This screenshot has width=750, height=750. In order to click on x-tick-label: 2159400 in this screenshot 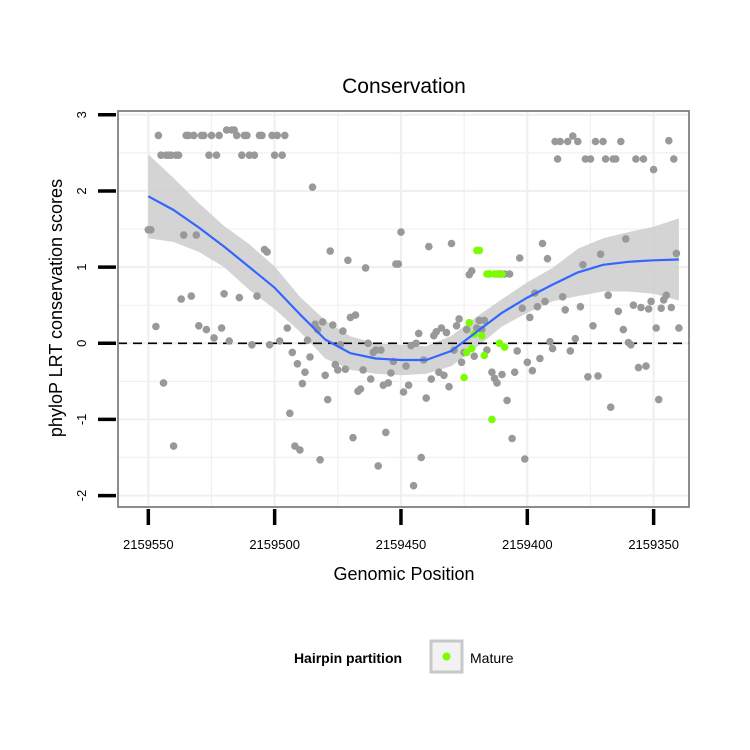, I will do `click(527, 544)`.